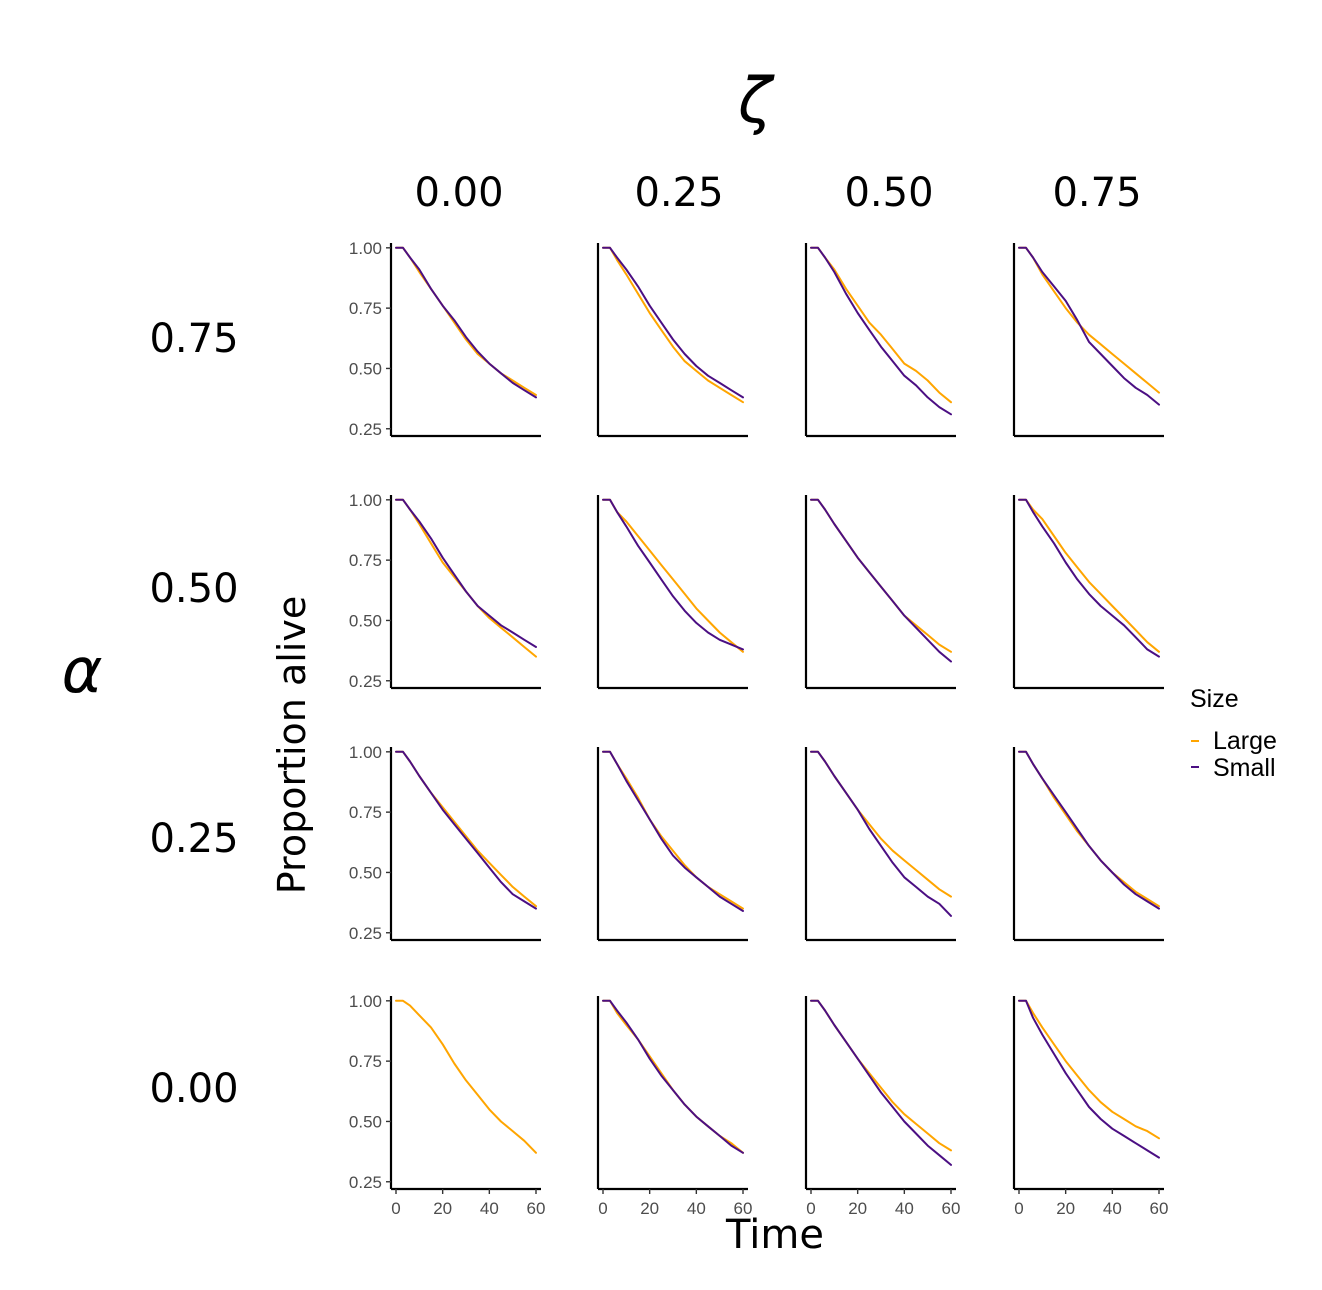 The height and width of the screenshot is (1290, 1322). What do you see at coordinates (777, 193) in the screenshot?
I see `column-headers: 0.00 0.25 0.50 0.75` at bounding box center [777, 193].